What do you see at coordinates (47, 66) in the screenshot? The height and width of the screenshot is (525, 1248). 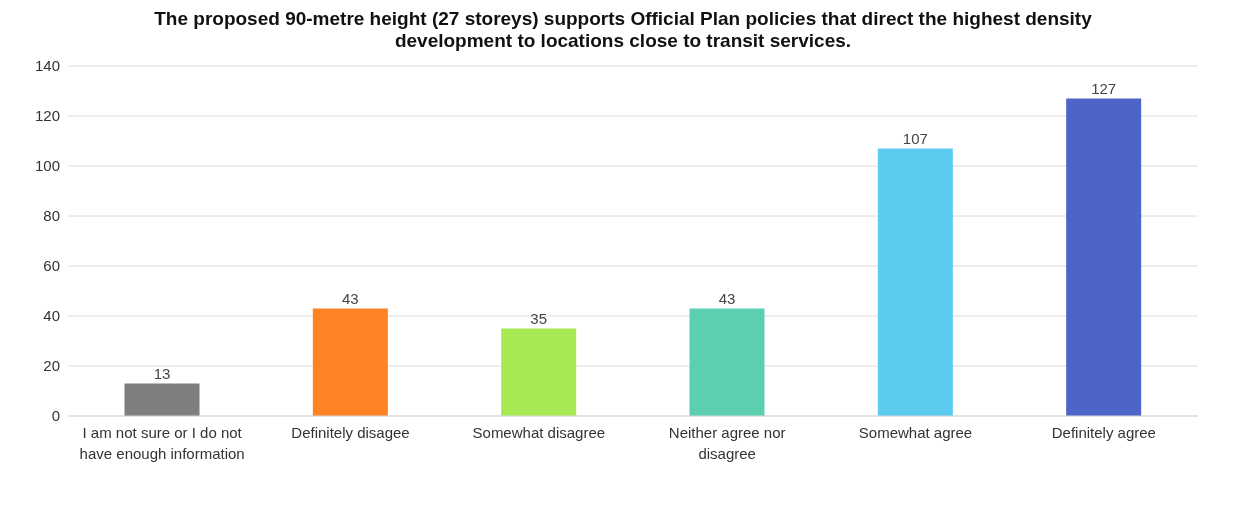 I see `y-tick-label: 140` at bounding box center [47, 66].